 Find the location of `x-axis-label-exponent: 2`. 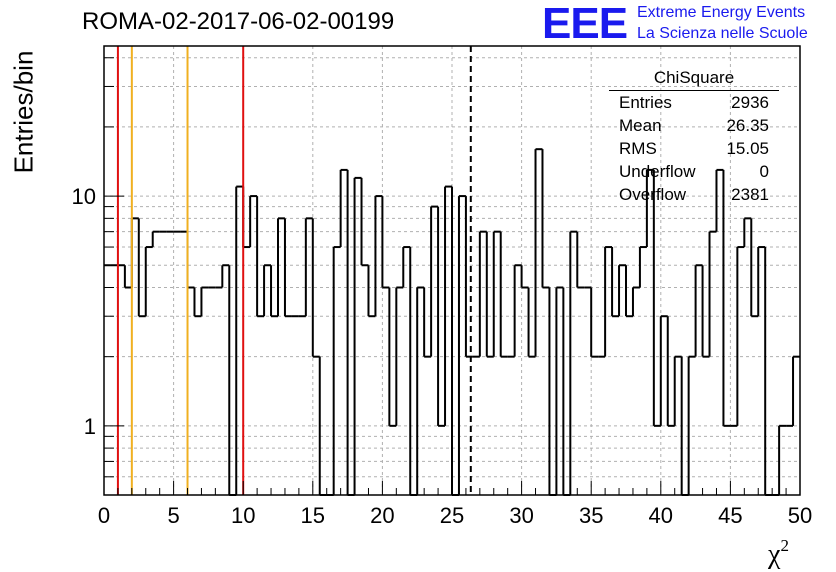

x-axis-label-exponent: 2 is located at coordinates (784, 545).